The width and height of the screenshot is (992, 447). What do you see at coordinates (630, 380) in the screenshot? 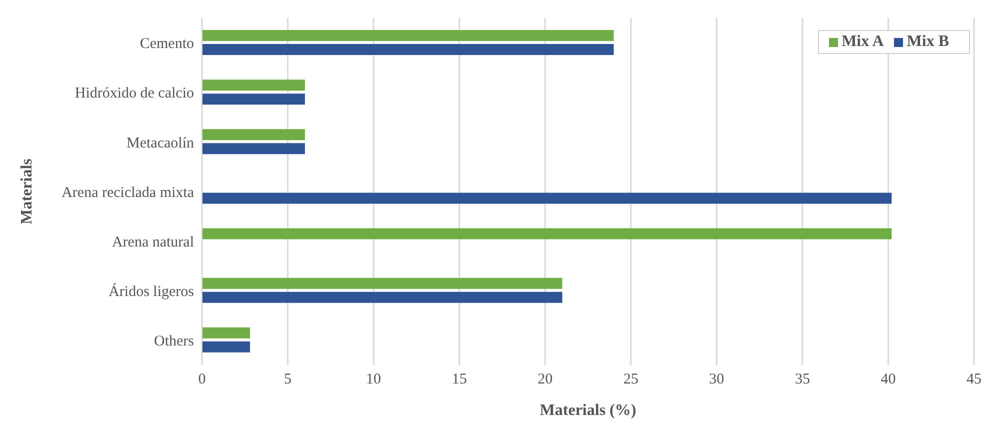
I see `x-tick-label: 25` at bounding box center [630, 380].